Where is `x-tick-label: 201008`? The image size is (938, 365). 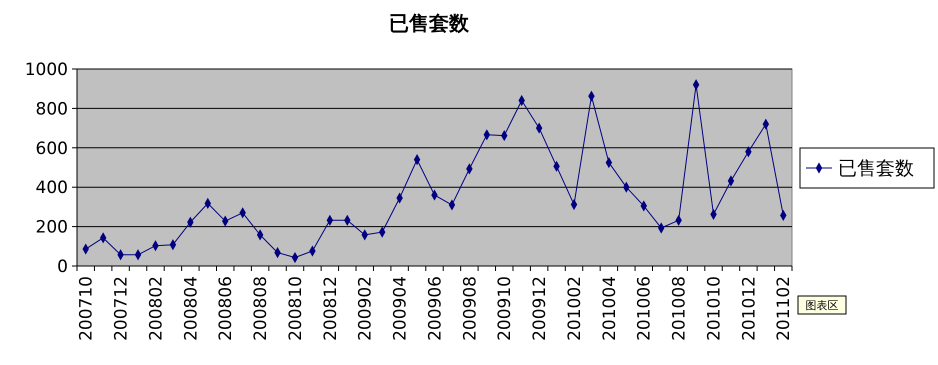
x-tick-label: 201008 is located at coordinates (680, 308).